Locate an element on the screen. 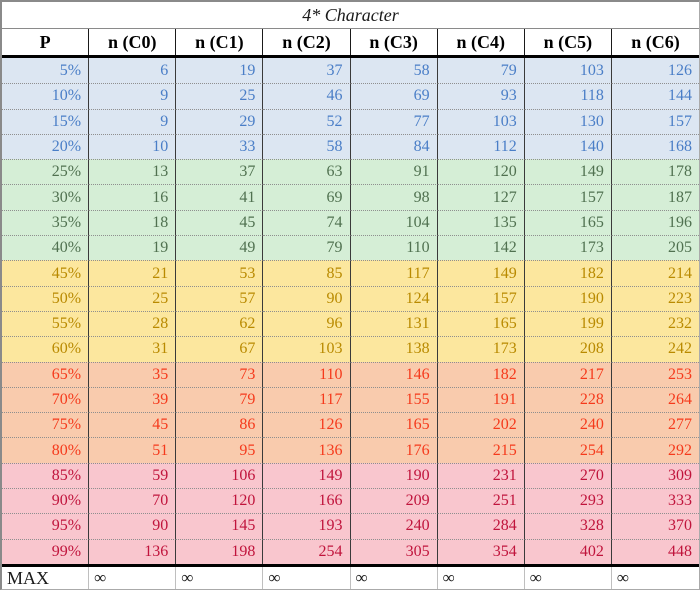 This screenshot has width=700, height=590. cell-value-c0: 9 is located at coordinates (133, 121).